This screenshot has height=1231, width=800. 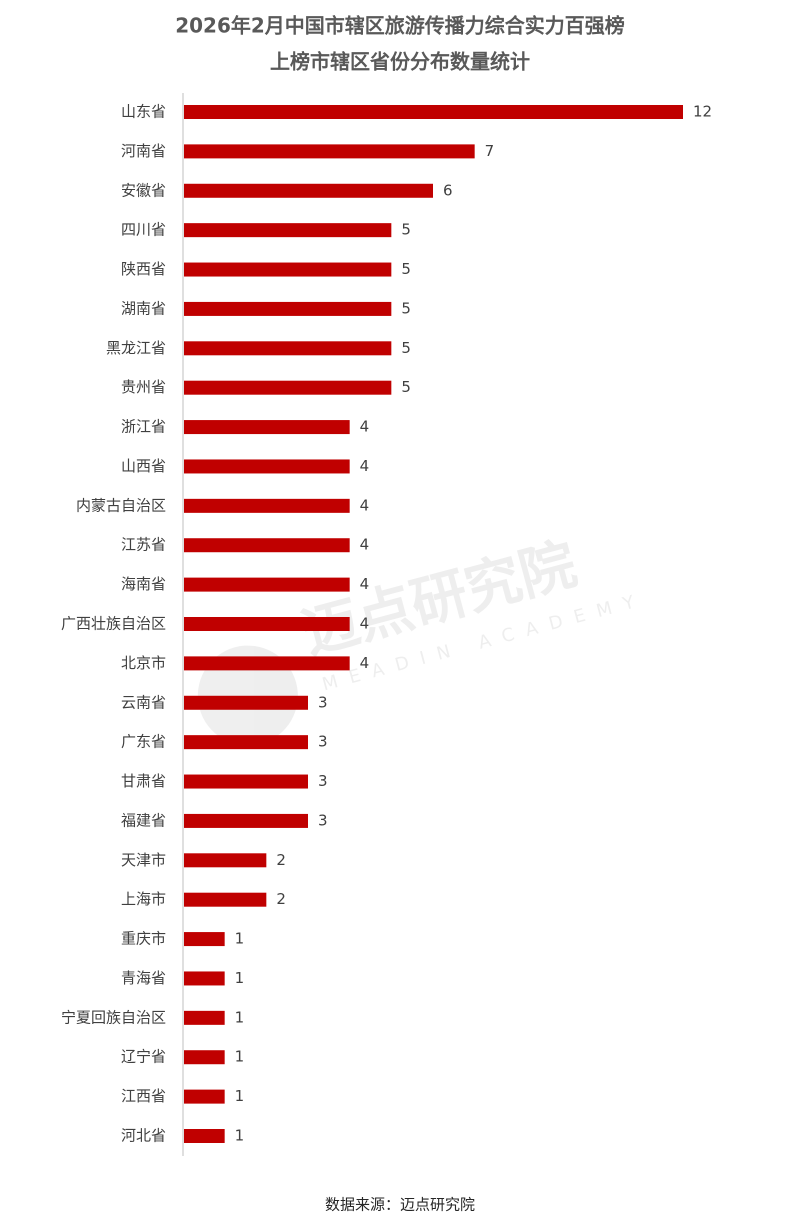 I want to click on category-label: 天津市, so click(x=143, y=860).